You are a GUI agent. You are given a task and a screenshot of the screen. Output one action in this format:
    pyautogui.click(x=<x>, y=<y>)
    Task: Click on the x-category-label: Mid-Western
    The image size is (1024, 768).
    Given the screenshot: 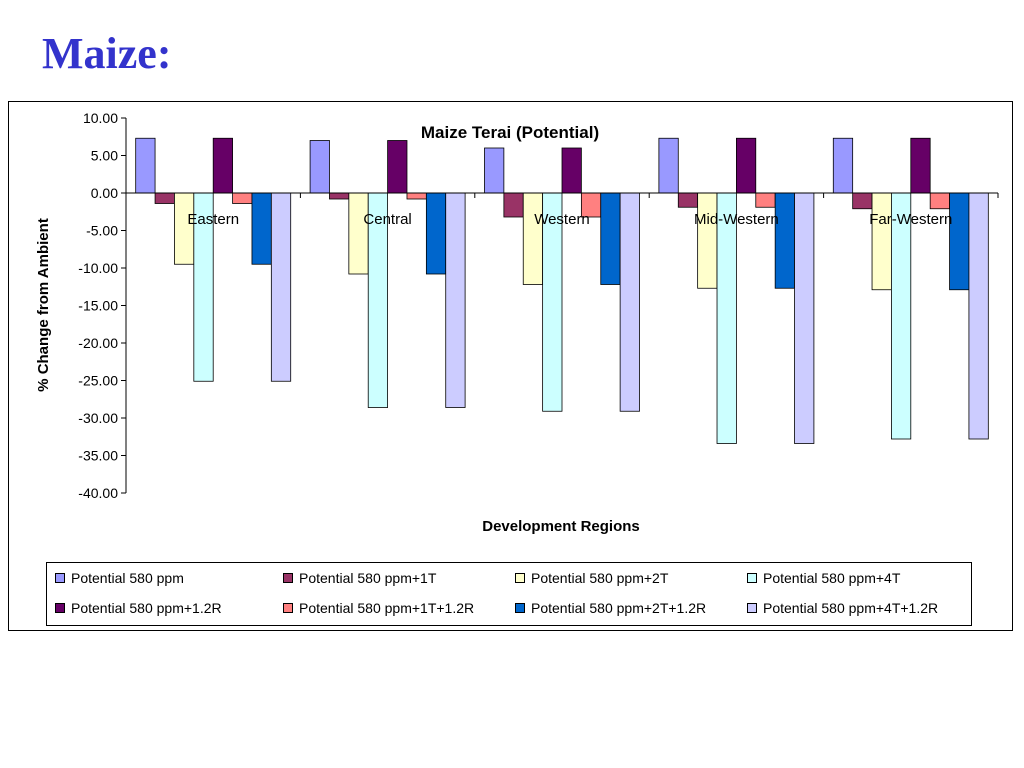 What is the action you would take?
    pyautogui.click(x=736, y=219)
    